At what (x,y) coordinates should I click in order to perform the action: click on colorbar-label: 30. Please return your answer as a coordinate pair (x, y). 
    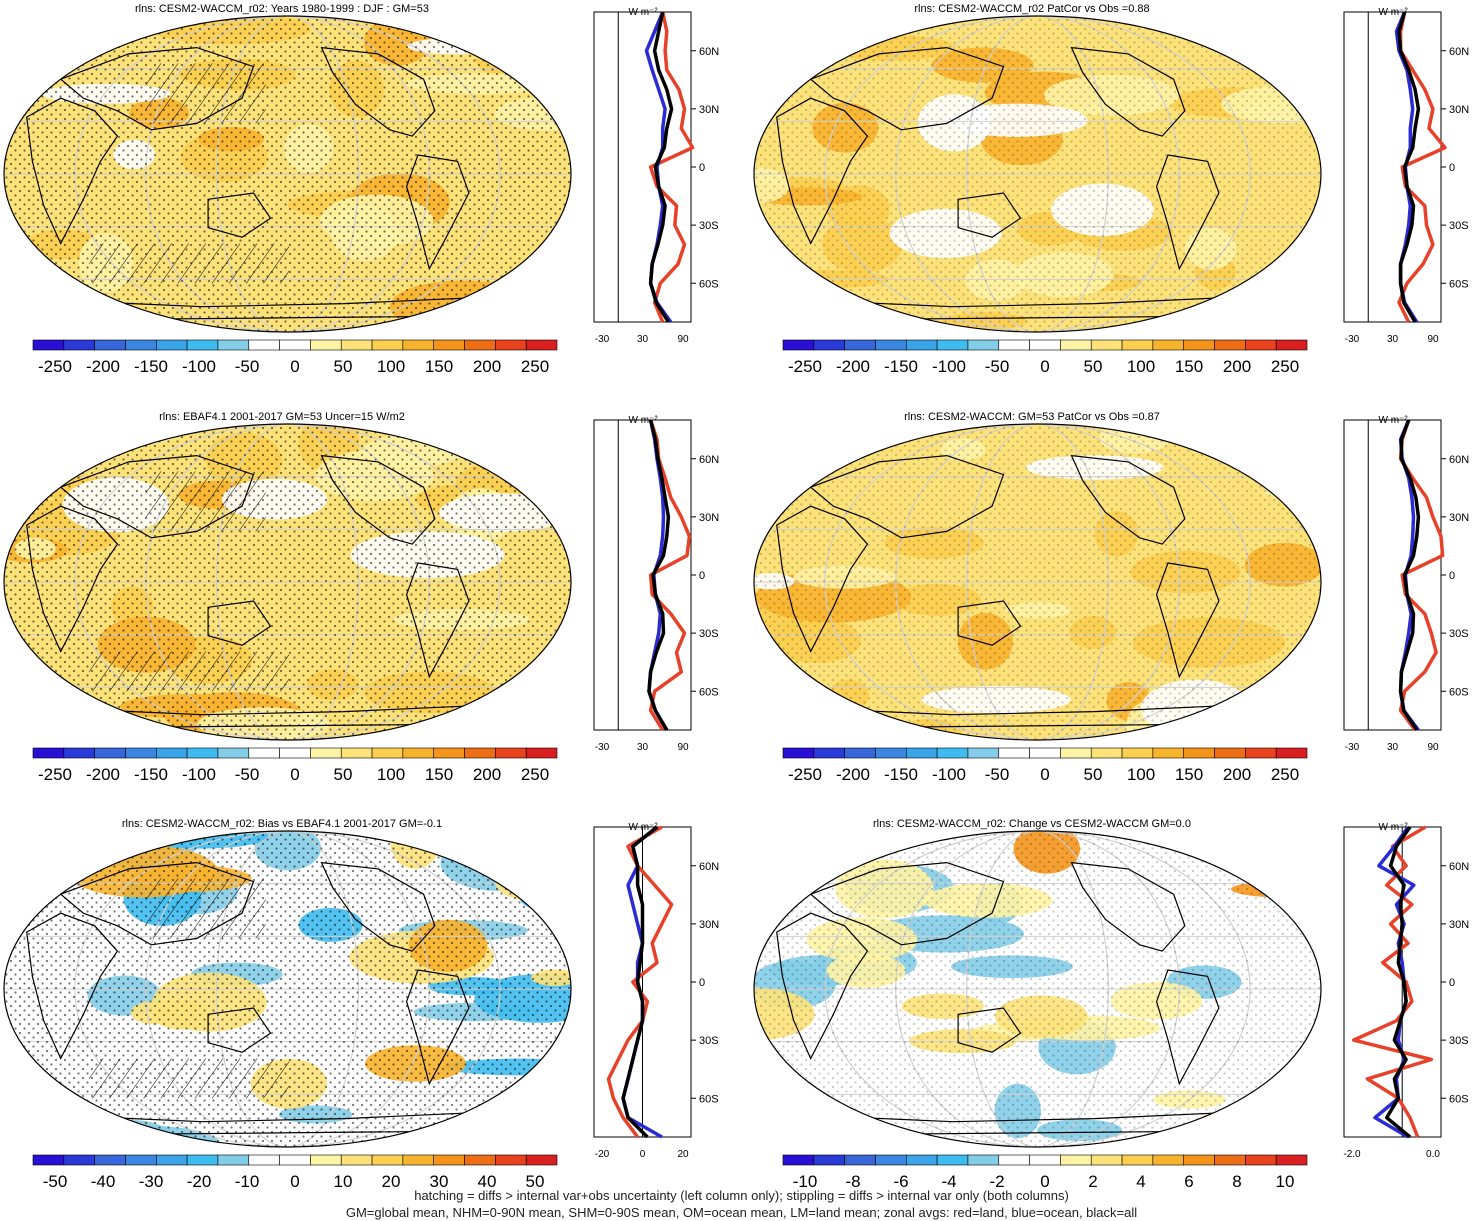
    Looking at the image, I should click on (439, 1181).